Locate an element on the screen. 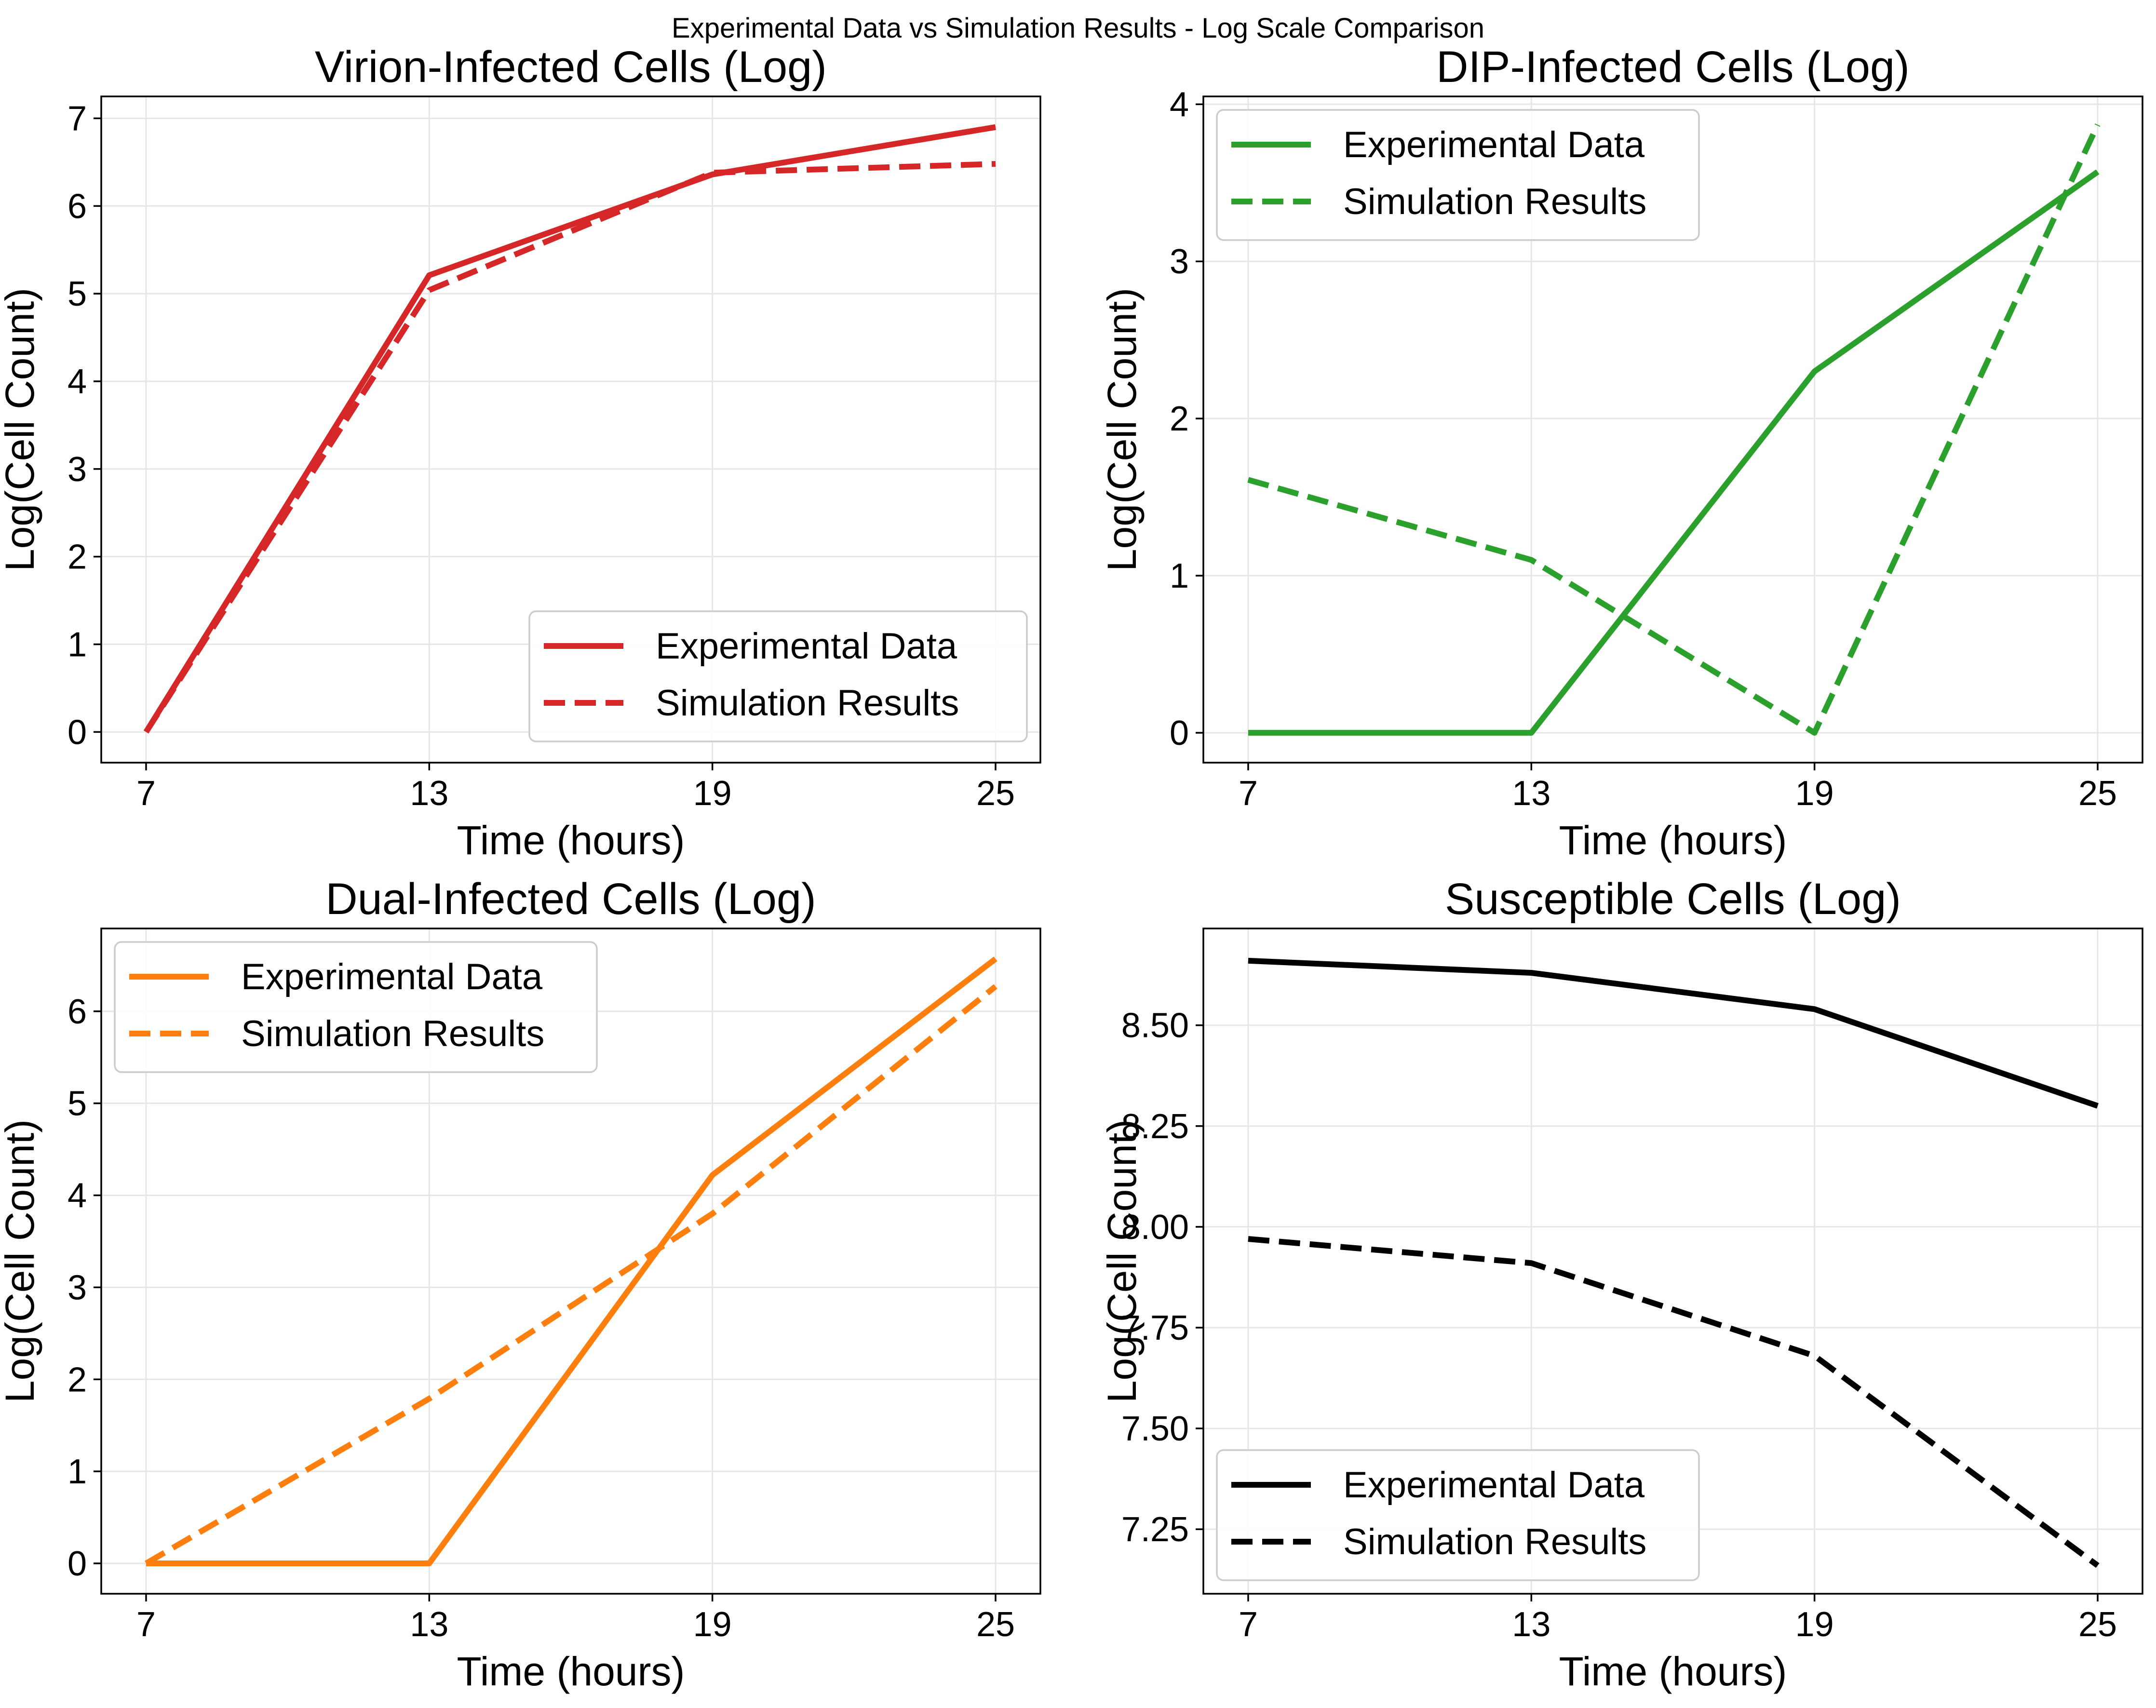 Image resolution: width=2156 pixels, height=1708 pixels. y-tick-label: 8.25 is located at coordinates (1155, 1126).